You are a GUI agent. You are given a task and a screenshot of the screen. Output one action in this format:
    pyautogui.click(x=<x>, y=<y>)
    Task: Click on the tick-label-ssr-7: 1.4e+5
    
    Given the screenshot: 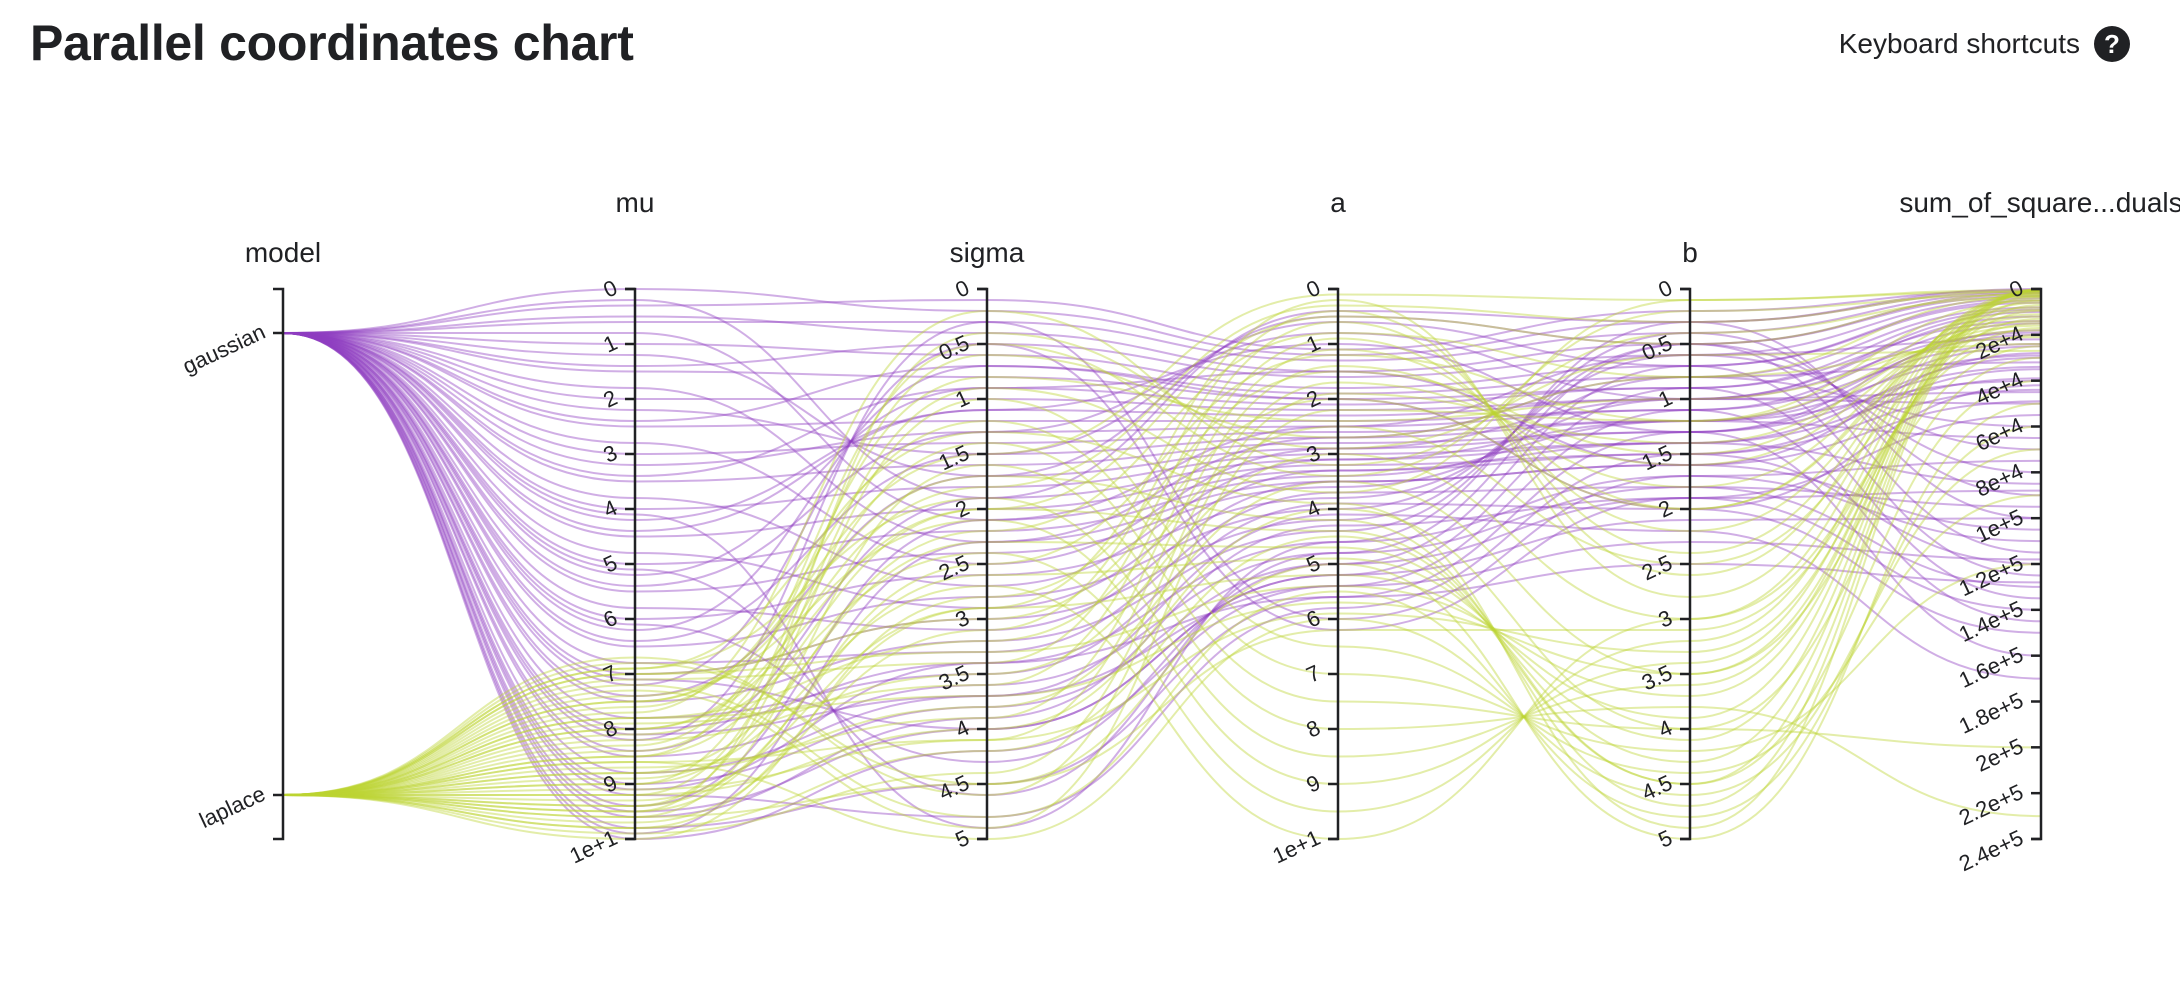 What is the action you would take?
    pyautogui.click(x=1991, y=621)
    